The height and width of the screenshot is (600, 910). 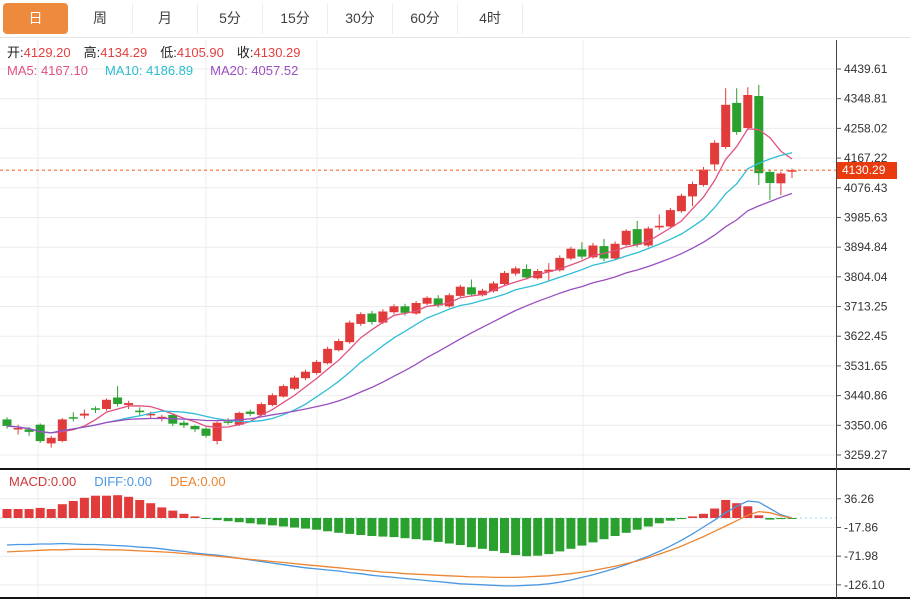 What do you see at coordinates (15, 52) in the screenshot?
I see `open-label: 开:` at bounding box center [15, 52].